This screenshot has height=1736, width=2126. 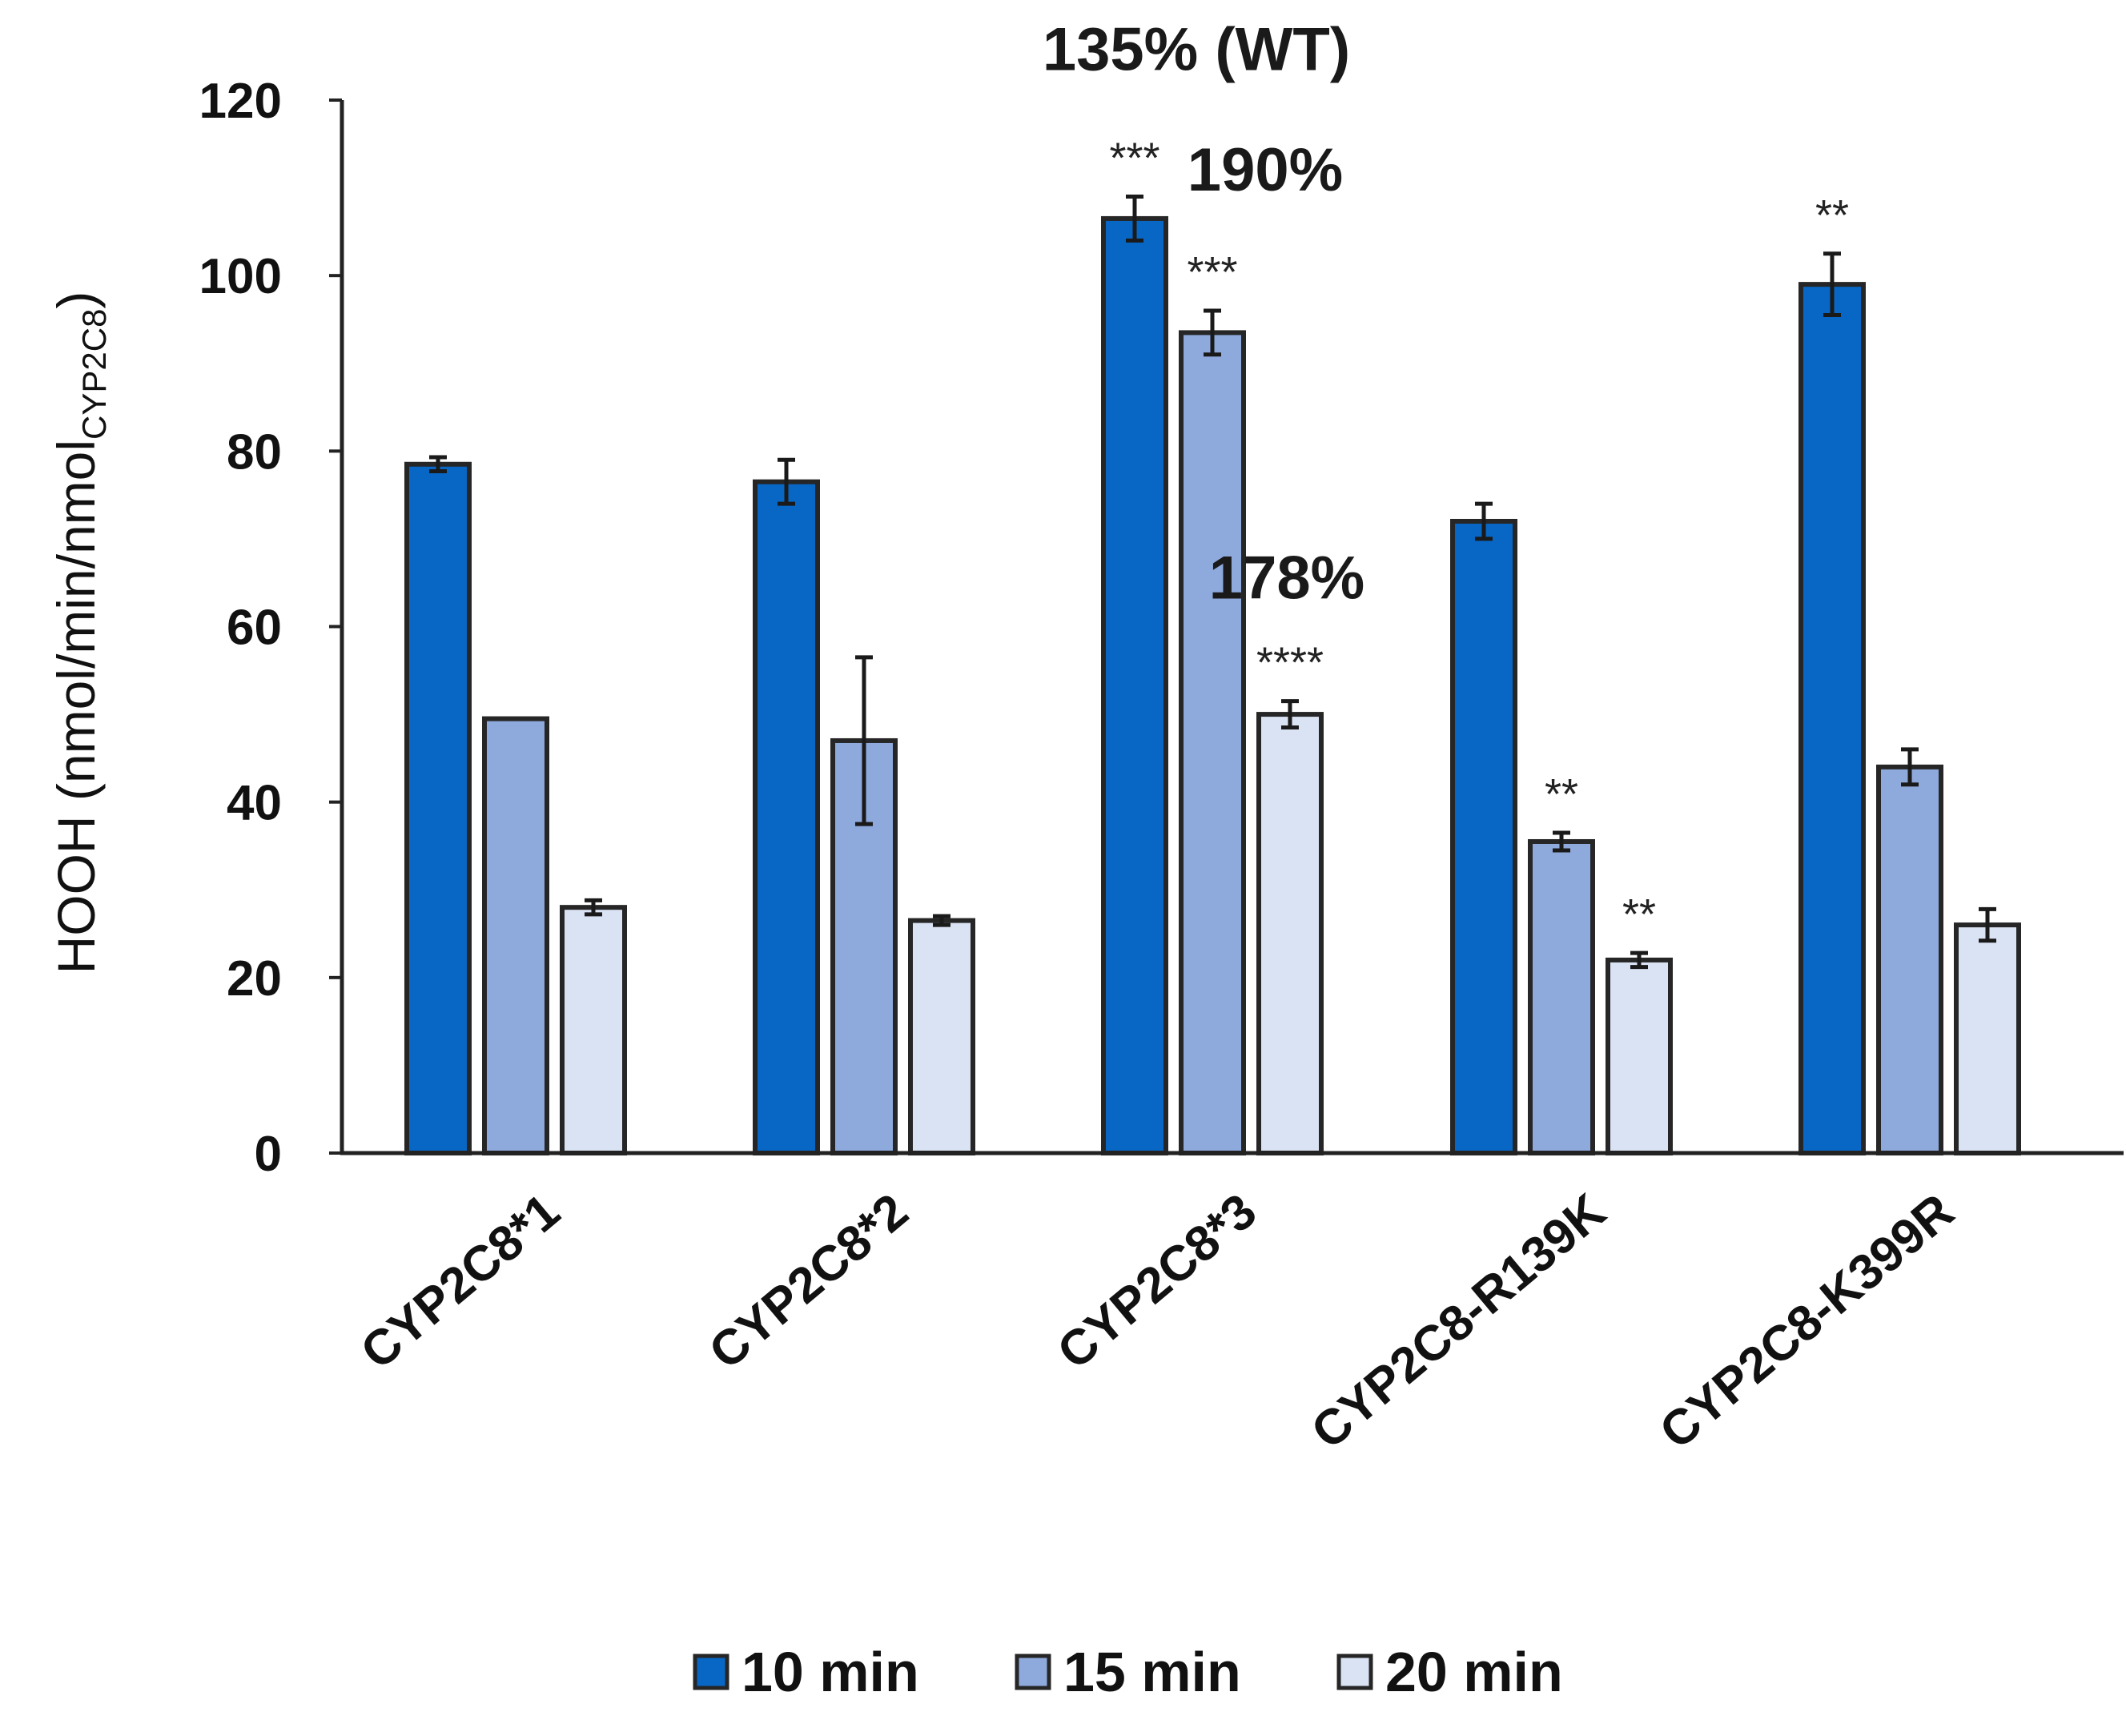 What do you see at coordinates (787, 817) in the screenshot?
I see `bar-10-min-CYP2C8*2` at bounding box center [787, 817].